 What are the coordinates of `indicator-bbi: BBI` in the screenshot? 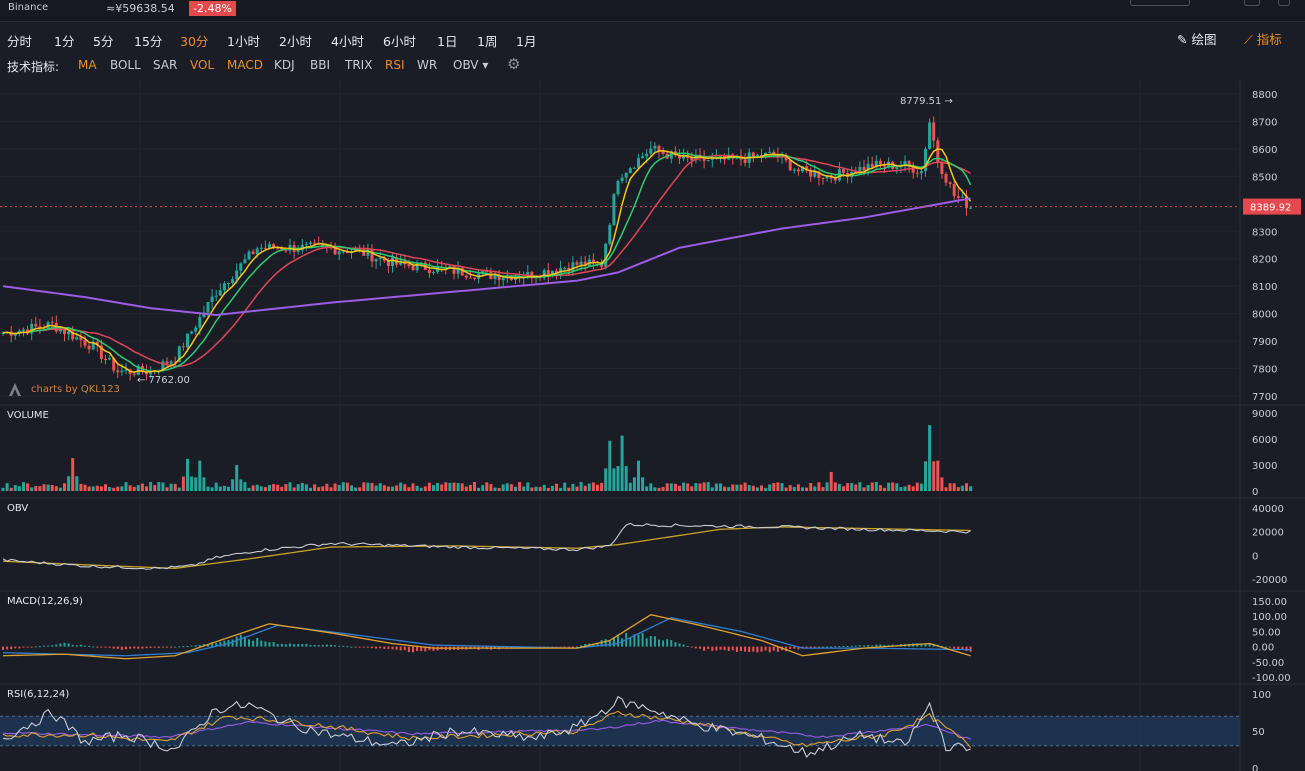 It's located at (320, 65).